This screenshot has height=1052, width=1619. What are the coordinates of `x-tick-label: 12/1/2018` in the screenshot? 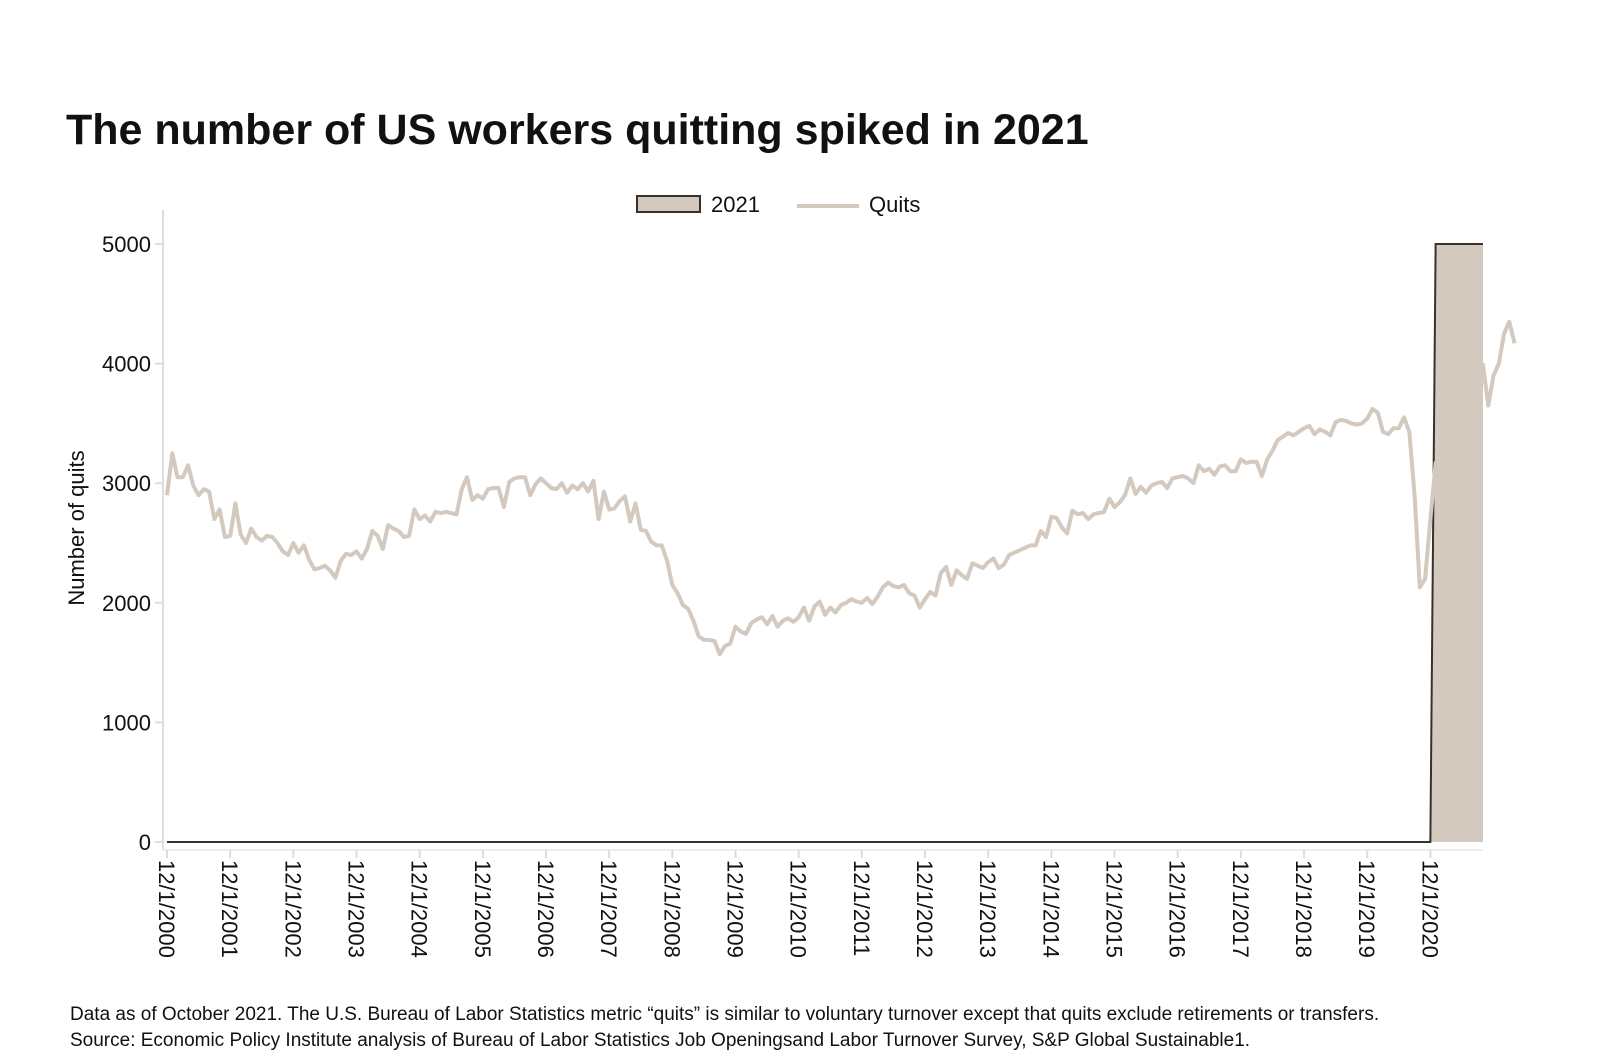 It's located at (1303, 909).